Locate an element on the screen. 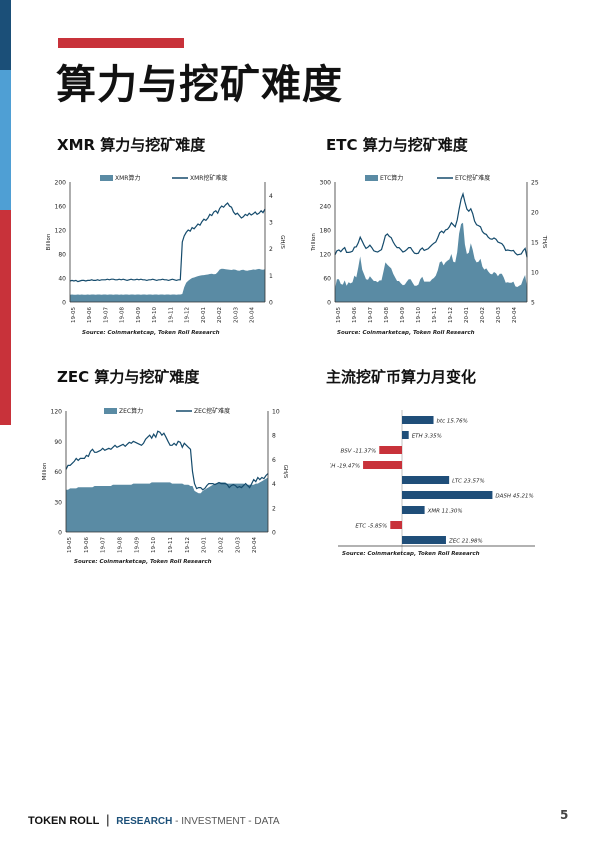  y-tick-label: 40 is located at coordinates (62, 279).